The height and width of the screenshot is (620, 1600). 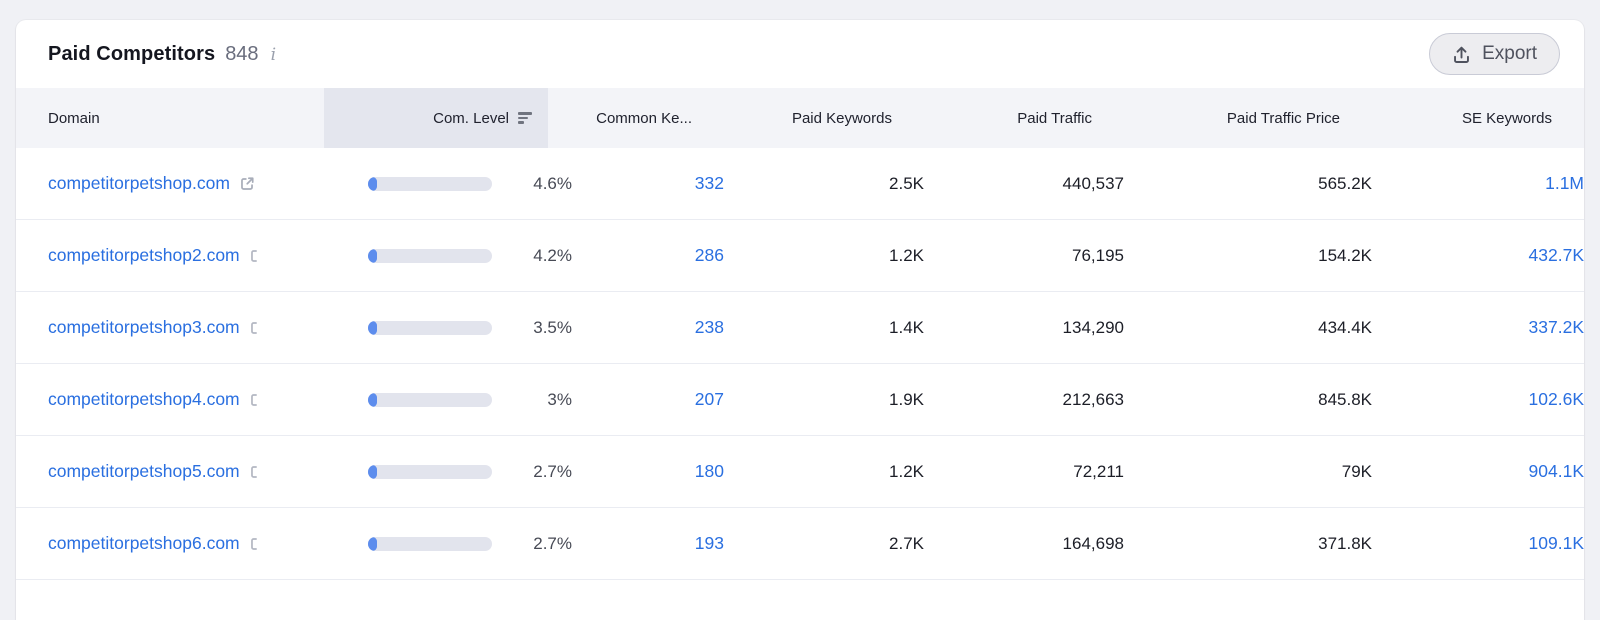 What do you see at coordinates (1556, 543) in the screenshot?
I see `se-keywords-link: 109.1K` at bounding box center [1556, 543].